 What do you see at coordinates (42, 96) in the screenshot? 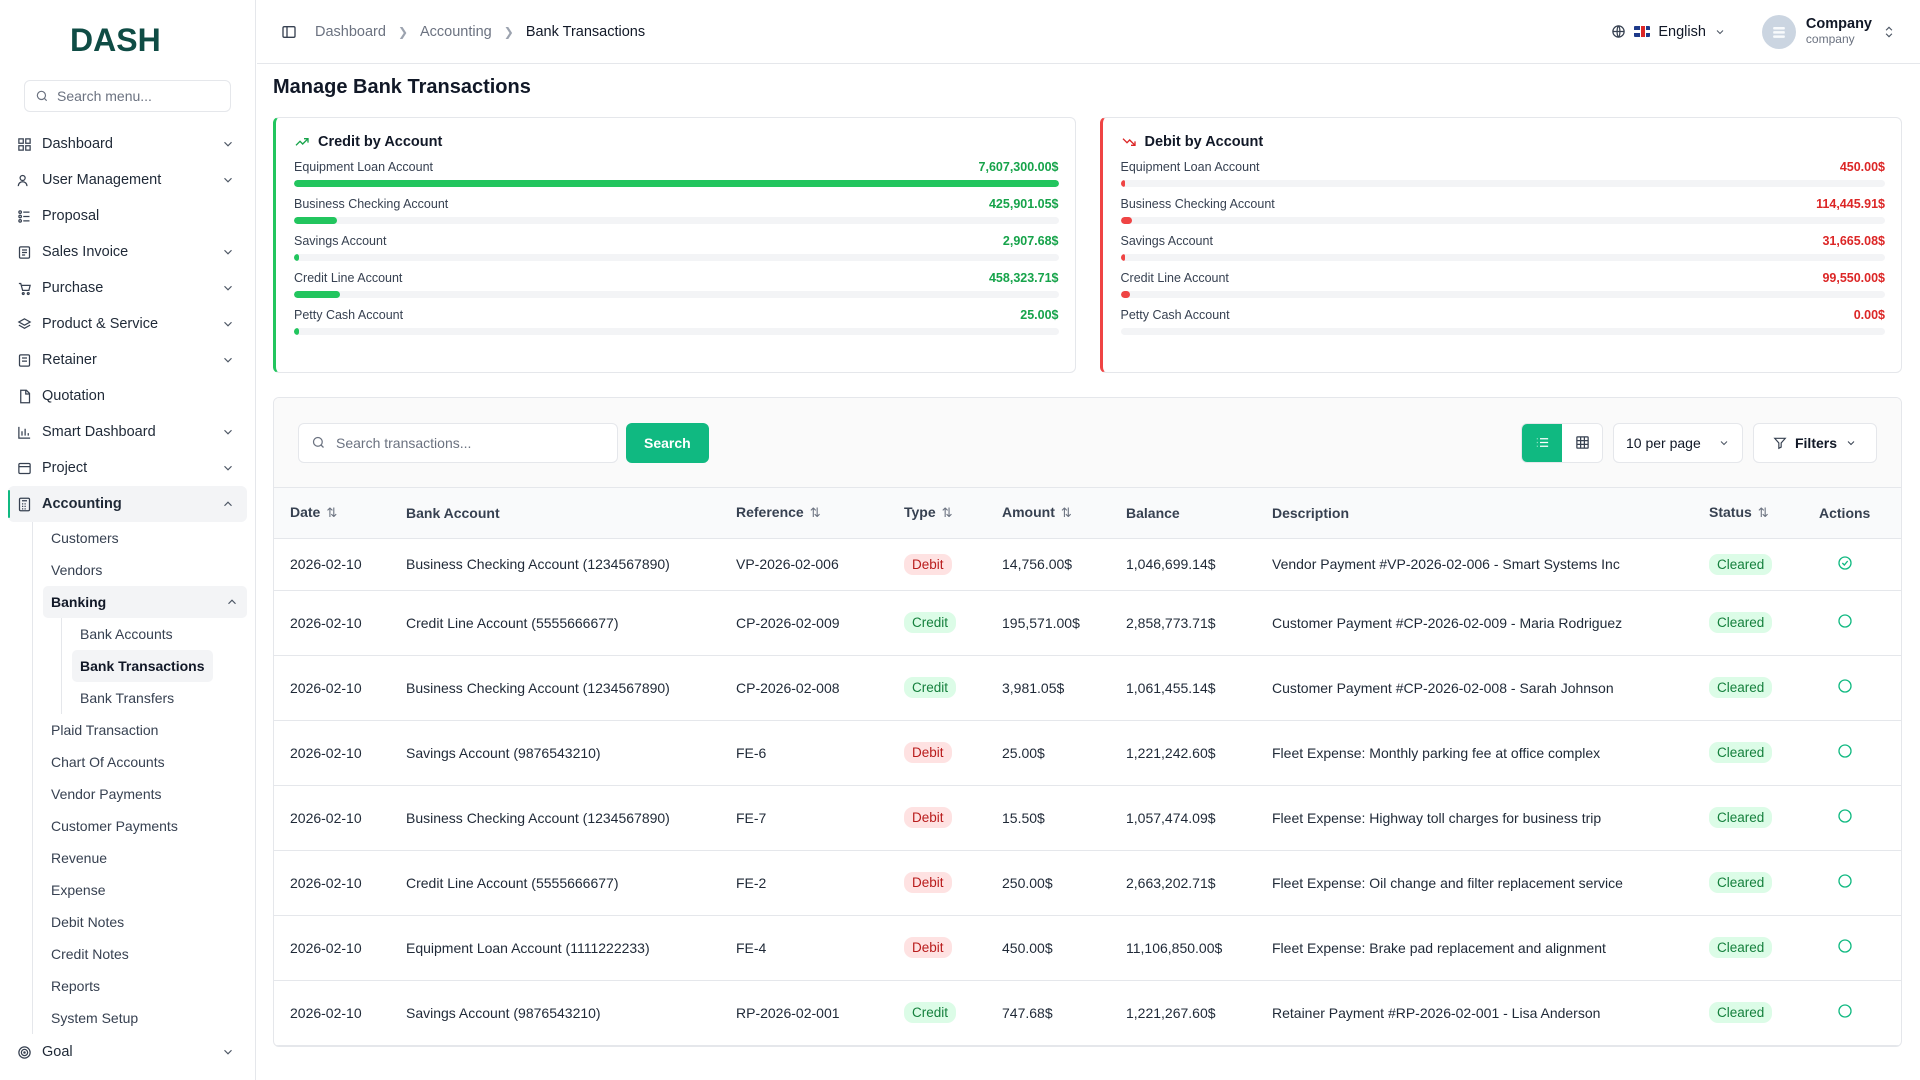
I see `search-icon` at bounding box center [42, 96].